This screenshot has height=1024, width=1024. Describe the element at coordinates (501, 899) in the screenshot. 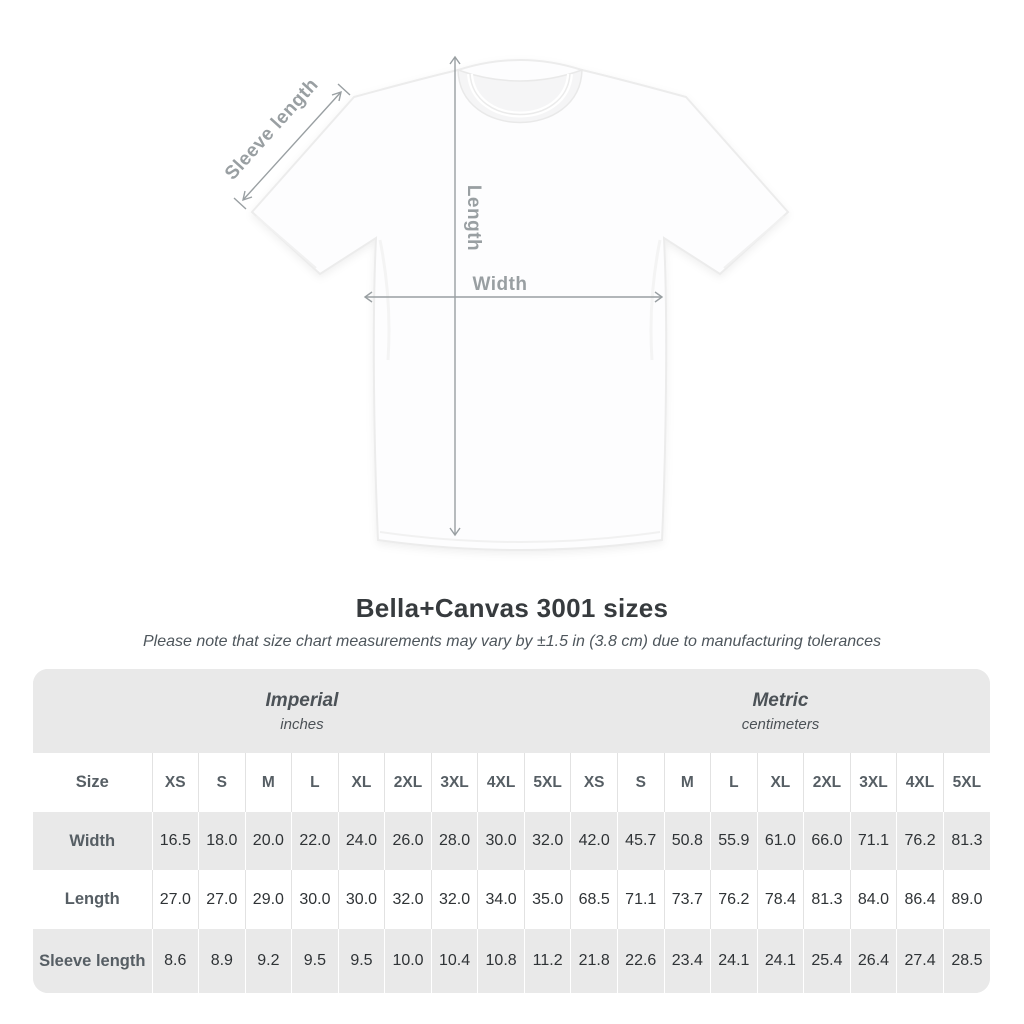

I see `measurement-cell-imperial: 34.0` at that location.